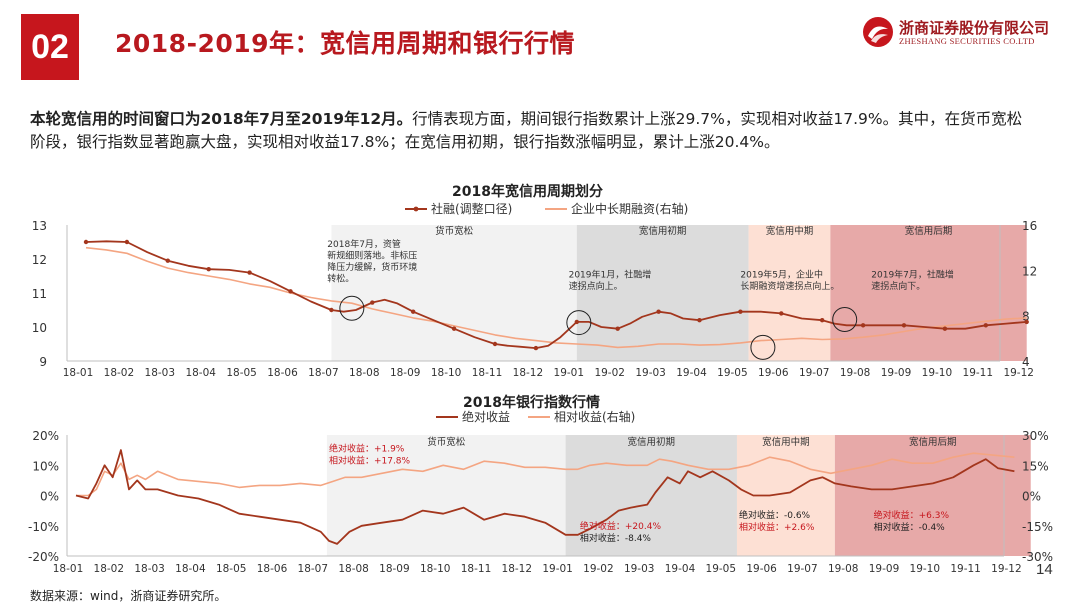 This screenshot has width=1080, height=608. I want to click on event-annotation: 2019年7月，社融增, so click(912, 275).